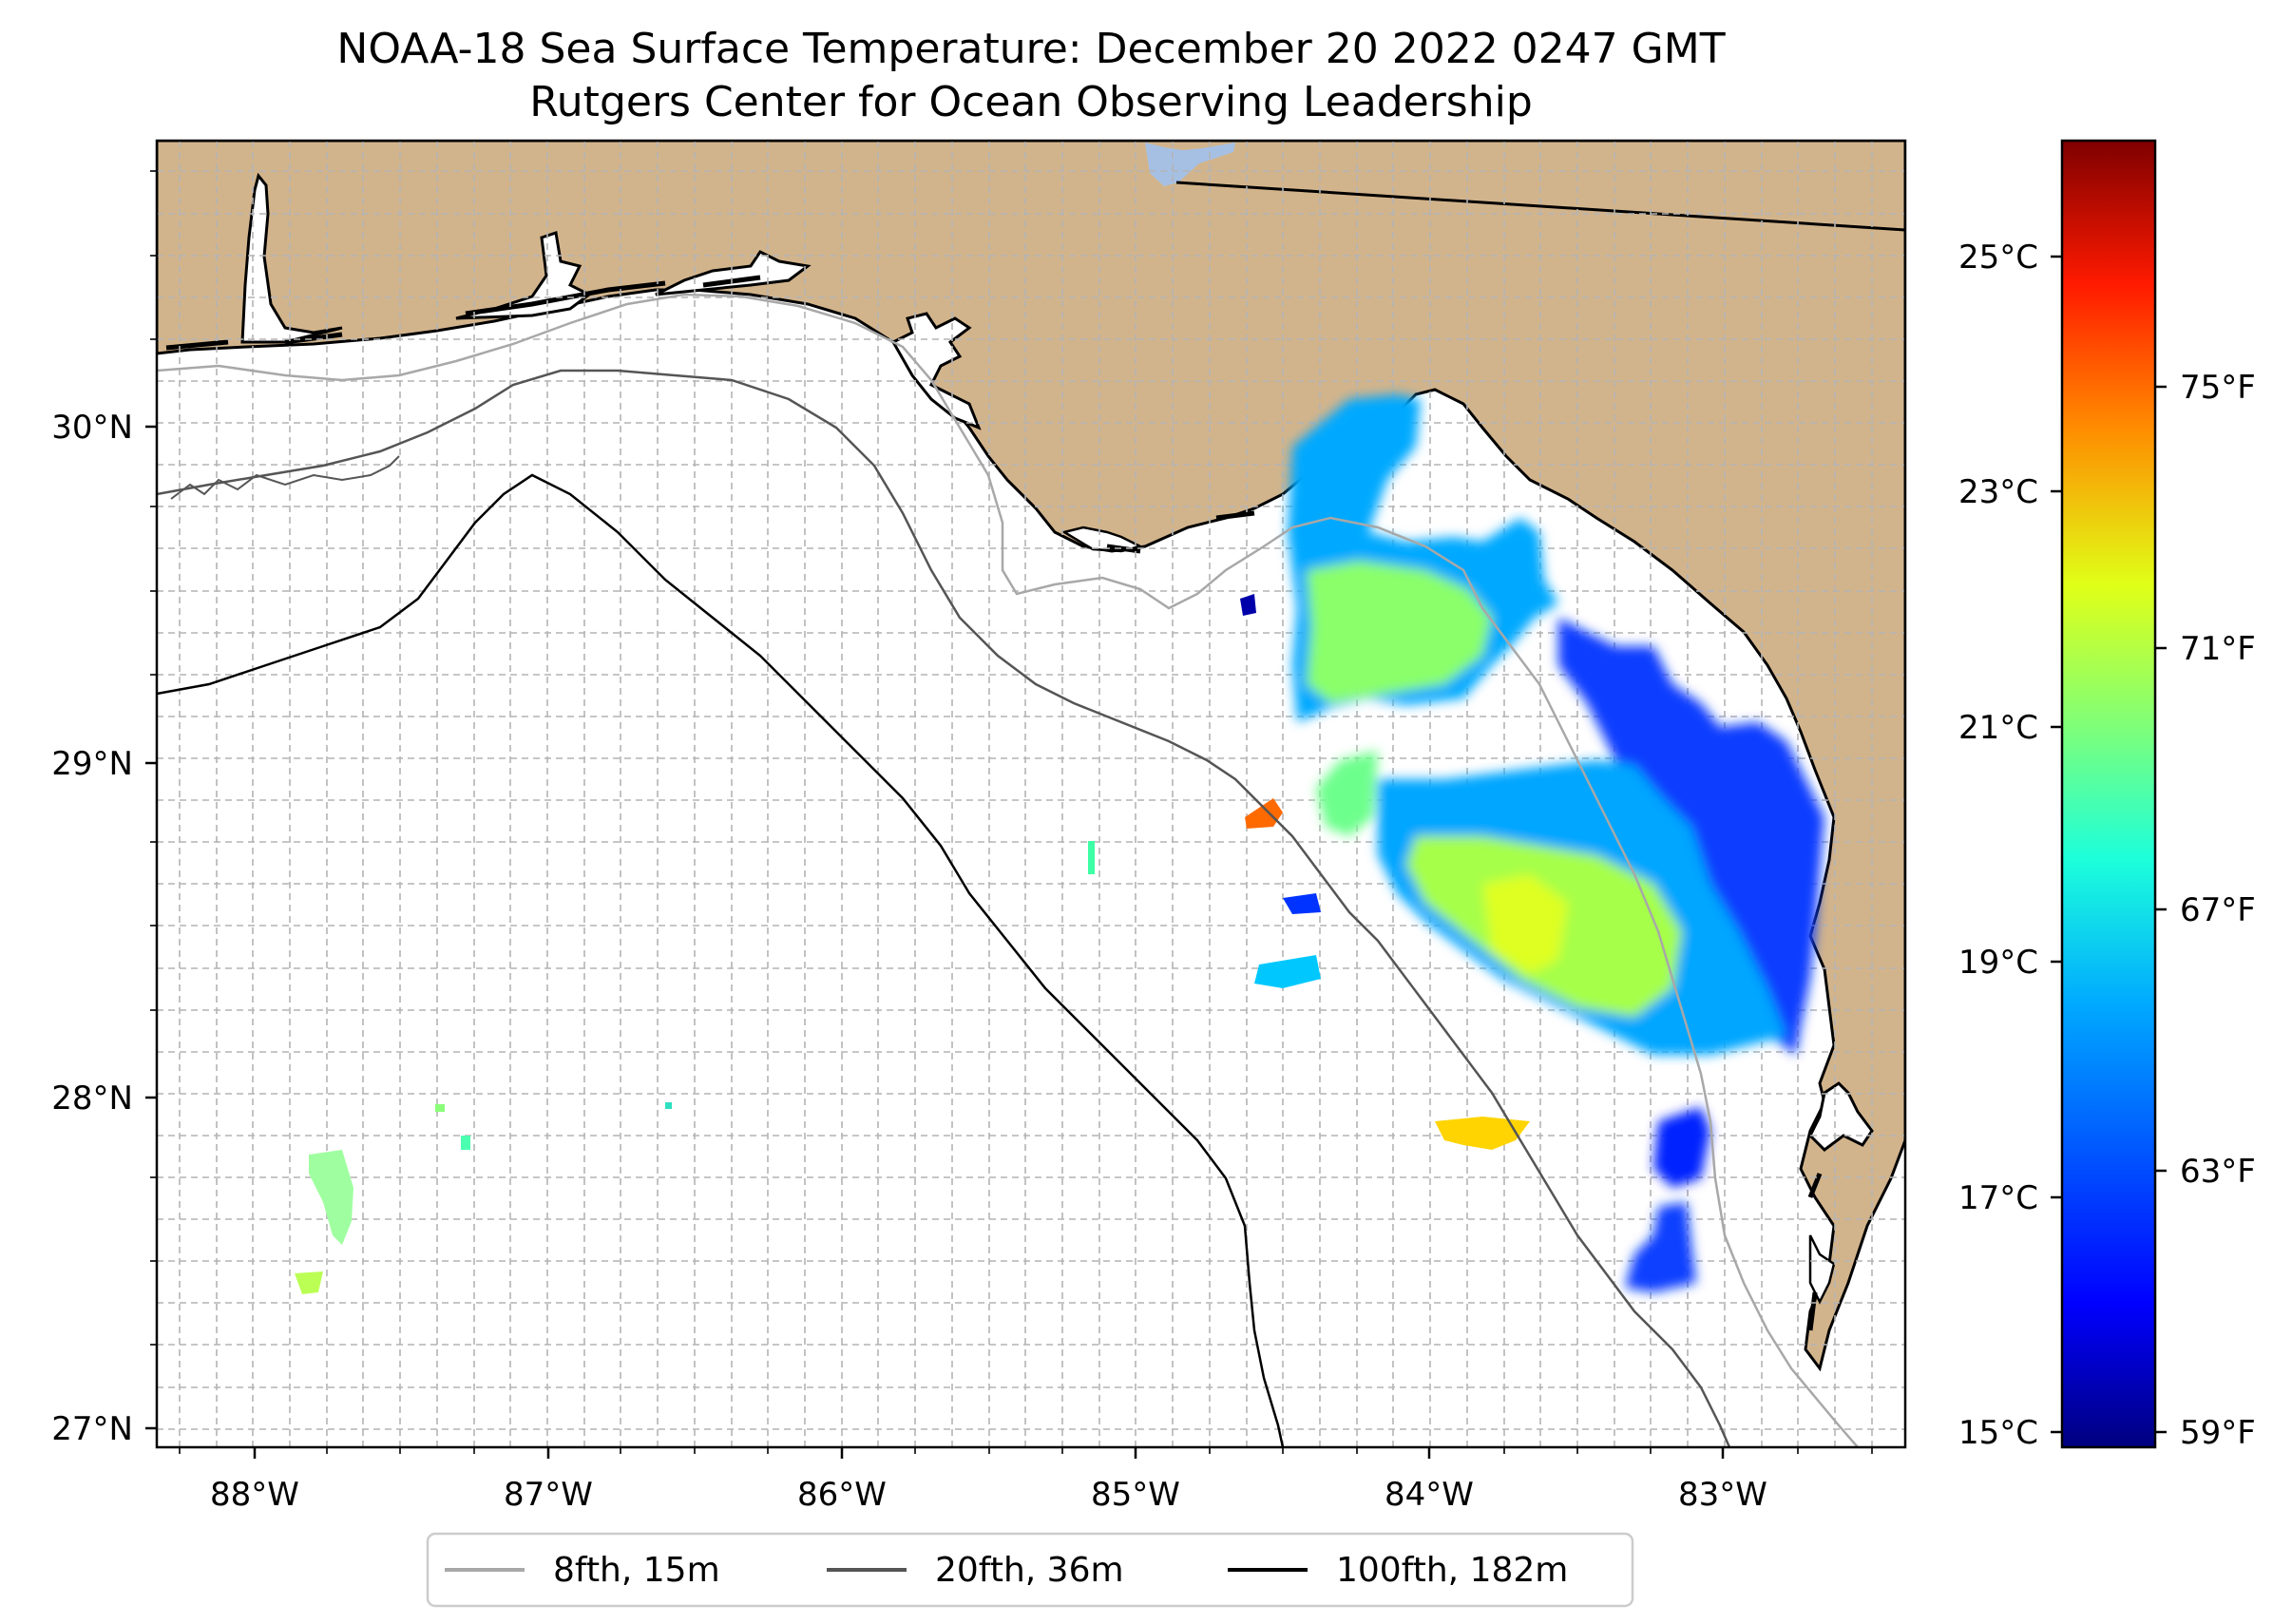  I want to click on colorbar-gradient, so click(2108, 794).